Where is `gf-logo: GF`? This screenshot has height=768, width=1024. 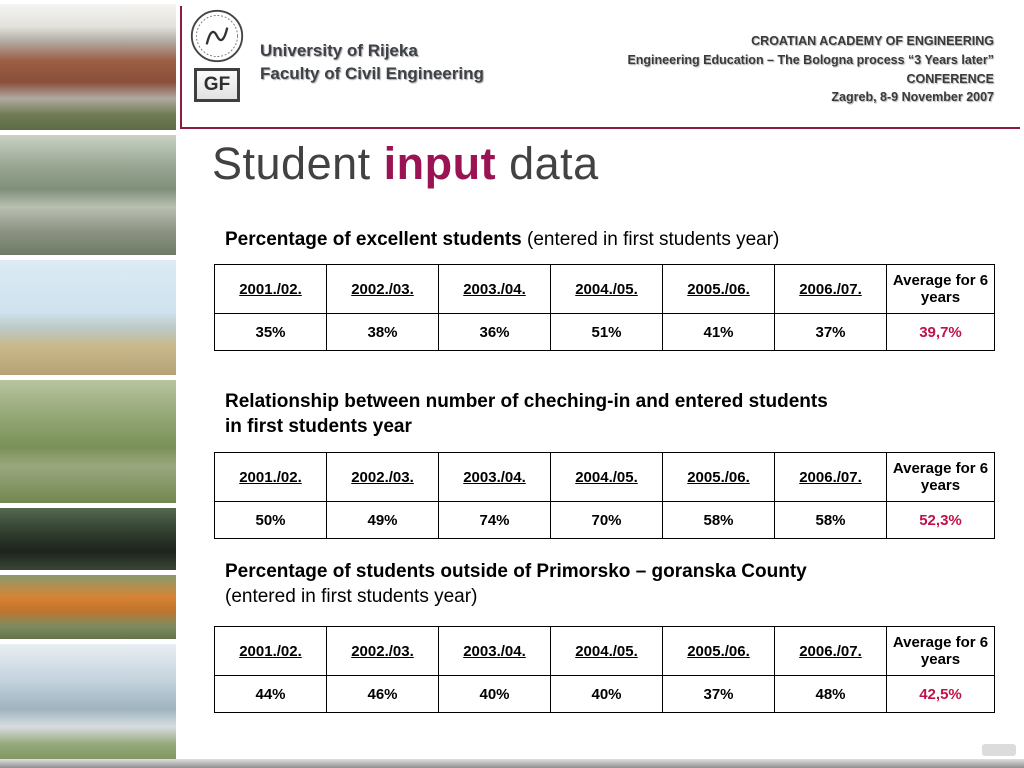
gf-logo: GF is located at coordinates (217, 85).